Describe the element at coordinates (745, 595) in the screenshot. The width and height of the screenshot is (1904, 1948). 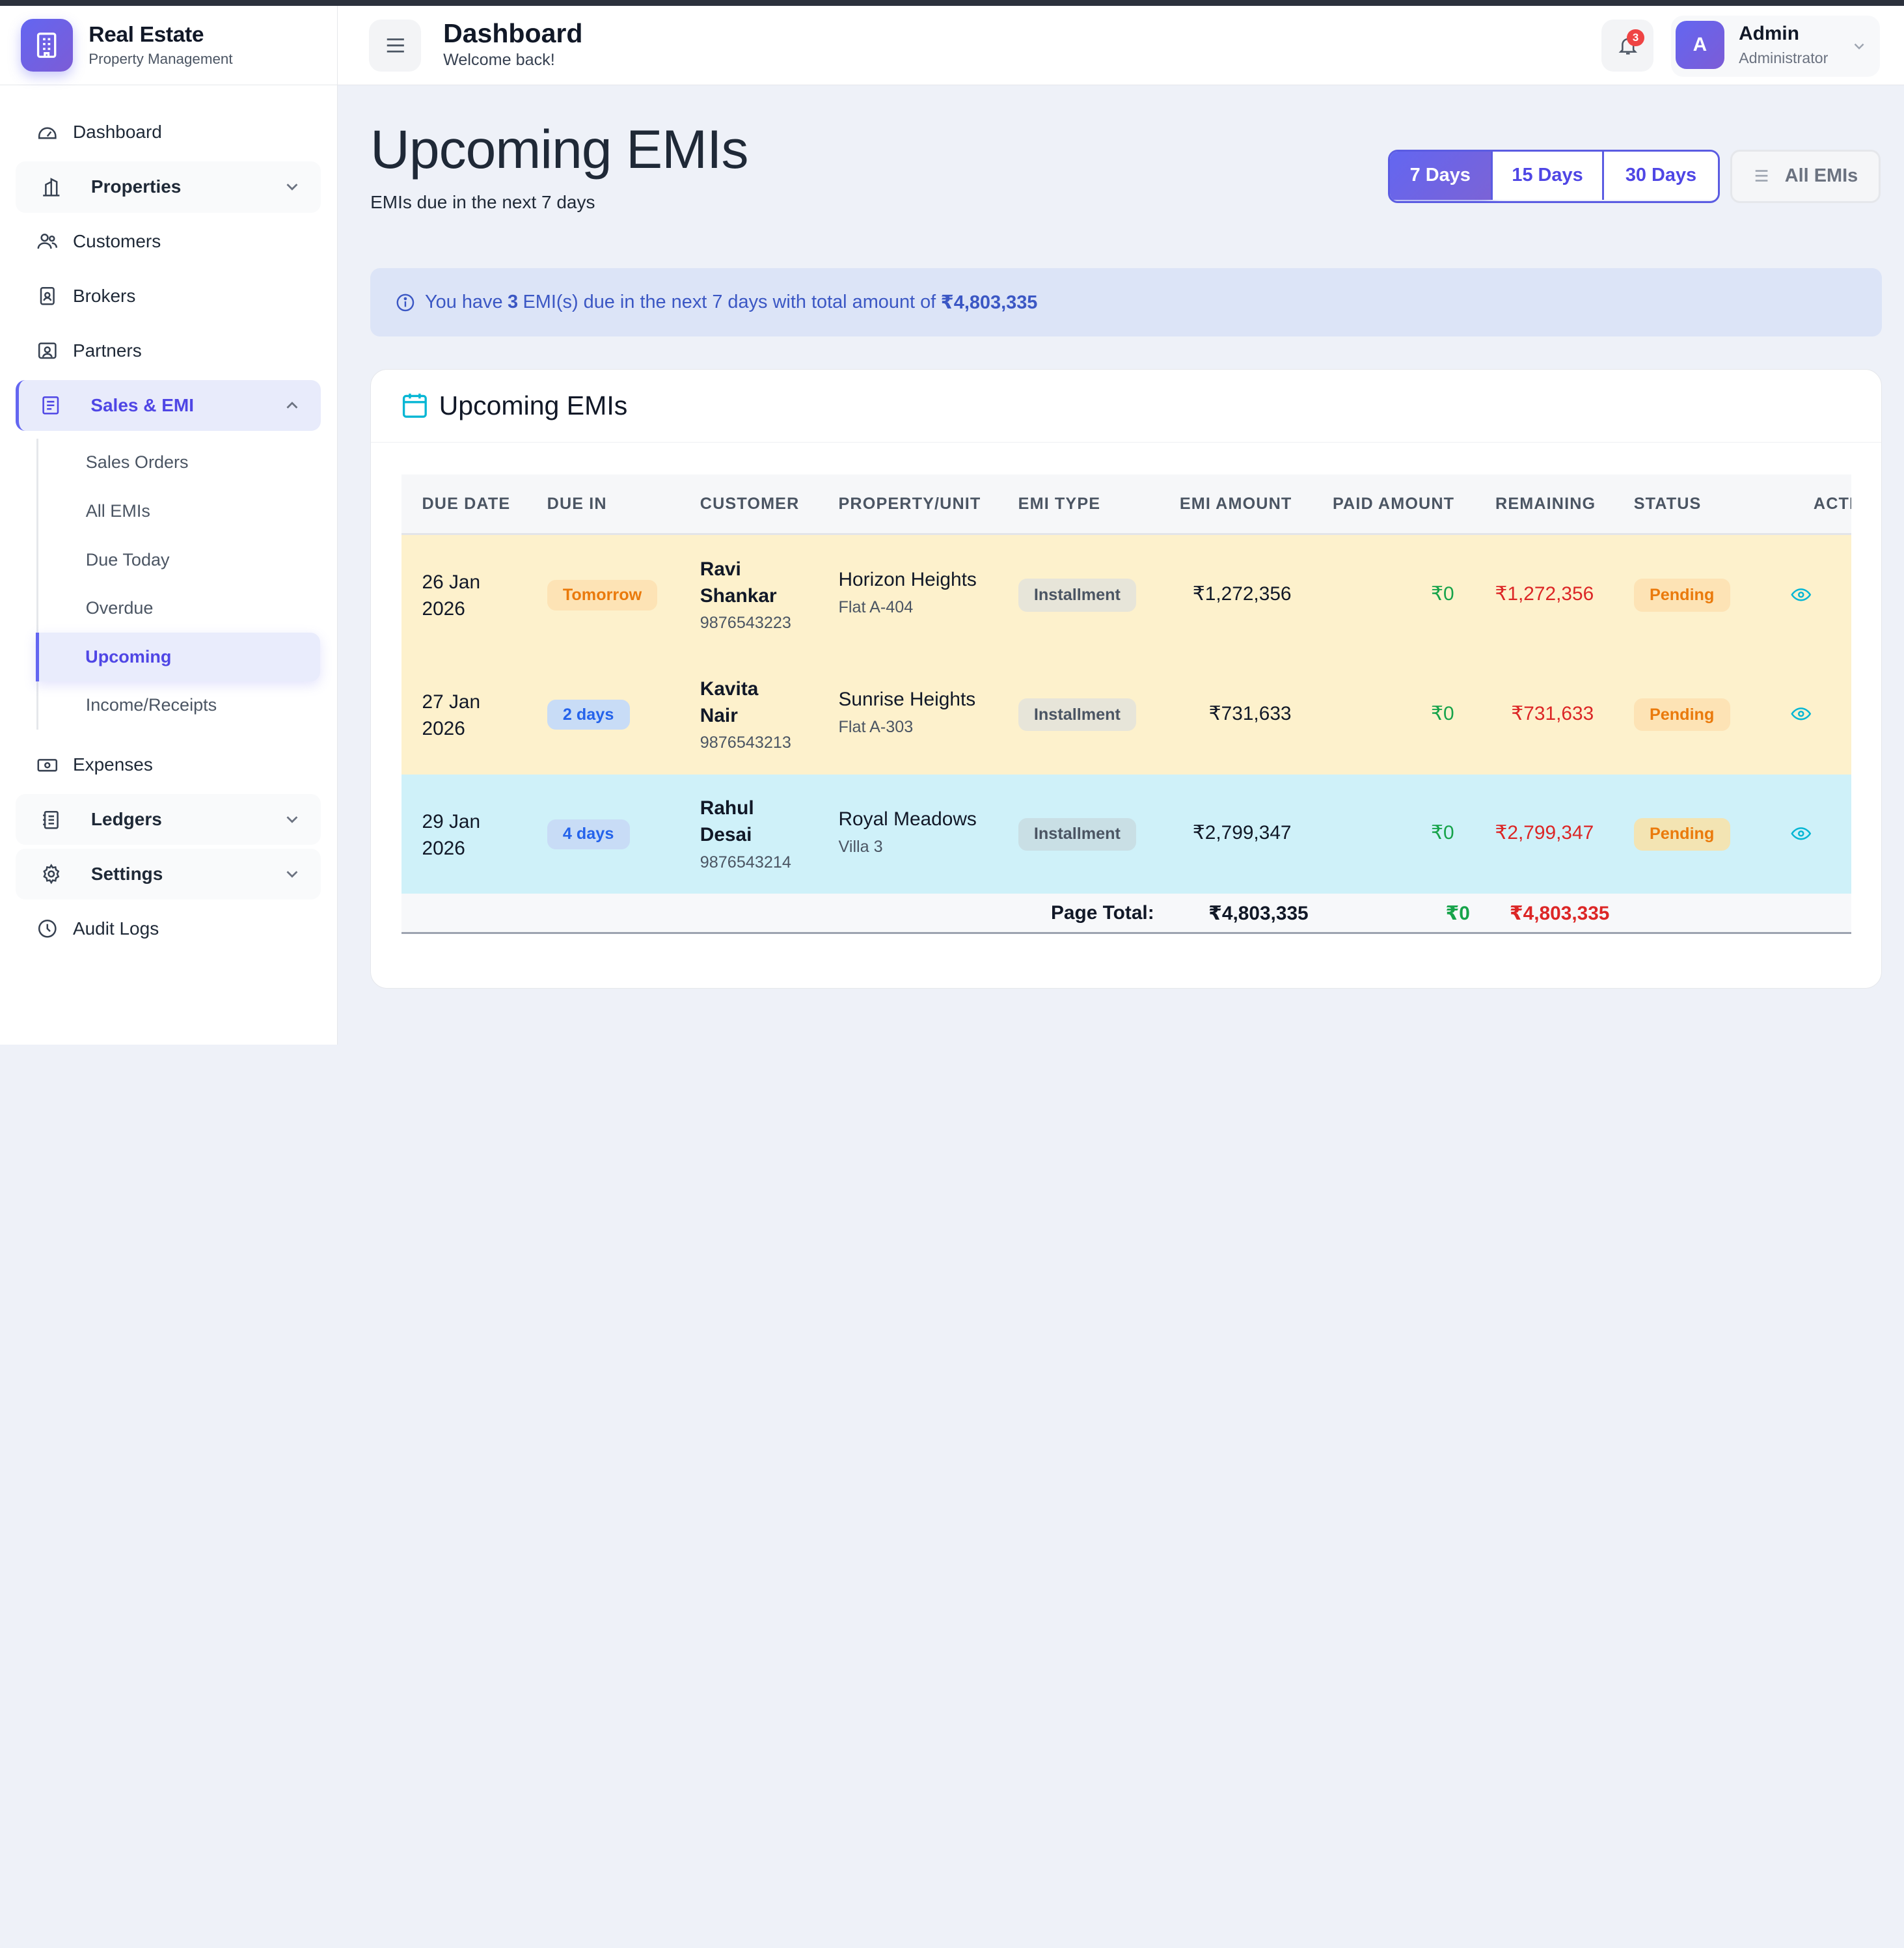
I see `customer-cell: Ravi Shankar 9876543223` at that location.